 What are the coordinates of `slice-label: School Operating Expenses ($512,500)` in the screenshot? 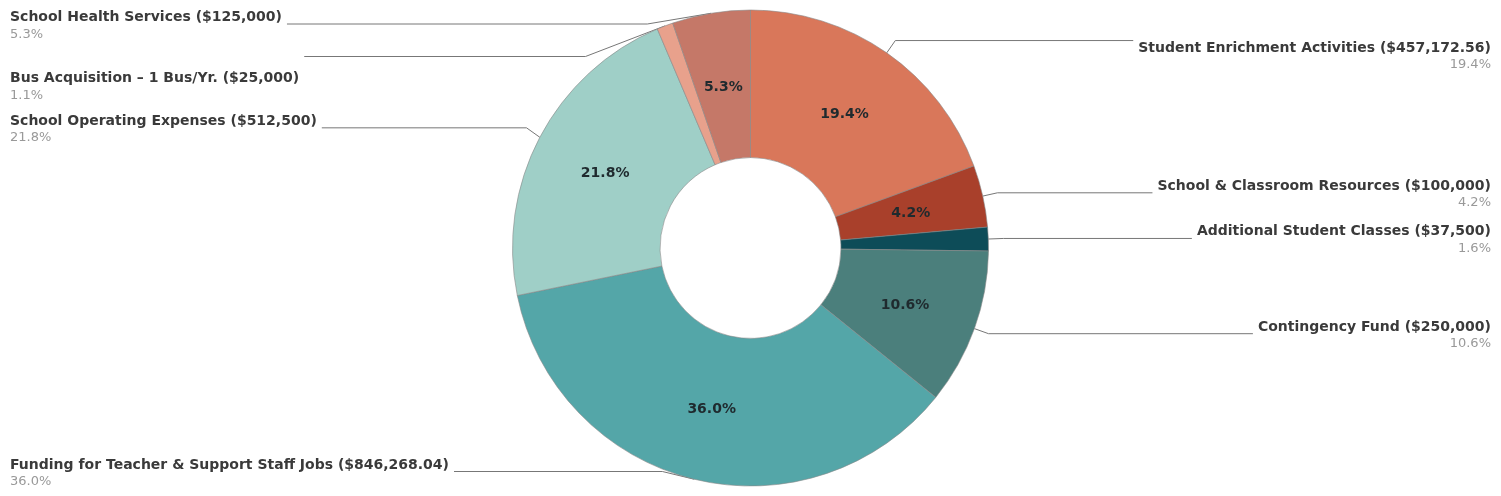 It's located at (163, 119).